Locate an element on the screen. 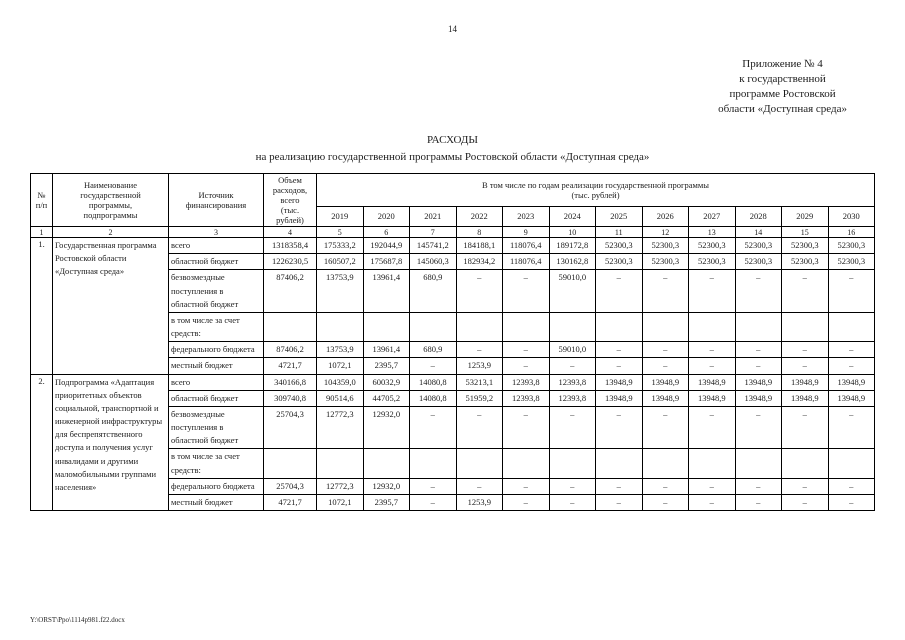 Image resolution: width=905 pixels, height=640 pixels. year-value-cell: 53213,1 is located at coordinates (479, 382).